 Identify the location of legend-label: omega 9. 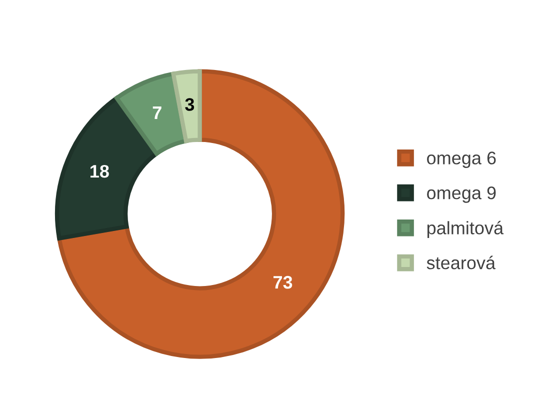
(461, 194).